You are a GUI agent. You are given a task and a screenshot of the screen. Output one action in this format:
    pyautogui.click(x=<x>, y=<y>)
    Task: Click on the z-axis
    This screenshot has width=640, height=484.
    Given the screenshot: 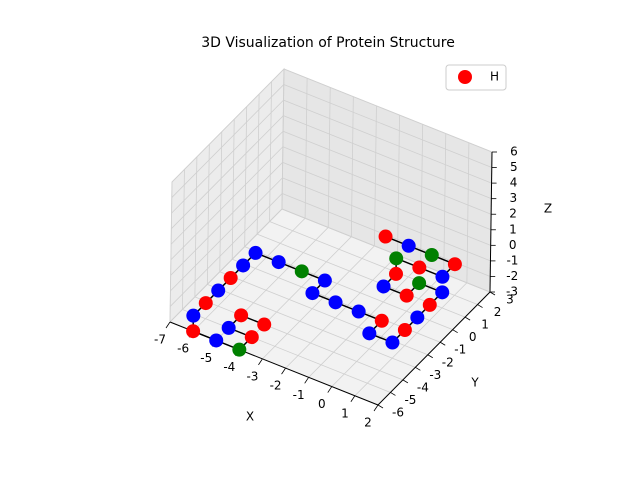 What is the action you would take?
    pyautogui.click(x=491, y=222)
    